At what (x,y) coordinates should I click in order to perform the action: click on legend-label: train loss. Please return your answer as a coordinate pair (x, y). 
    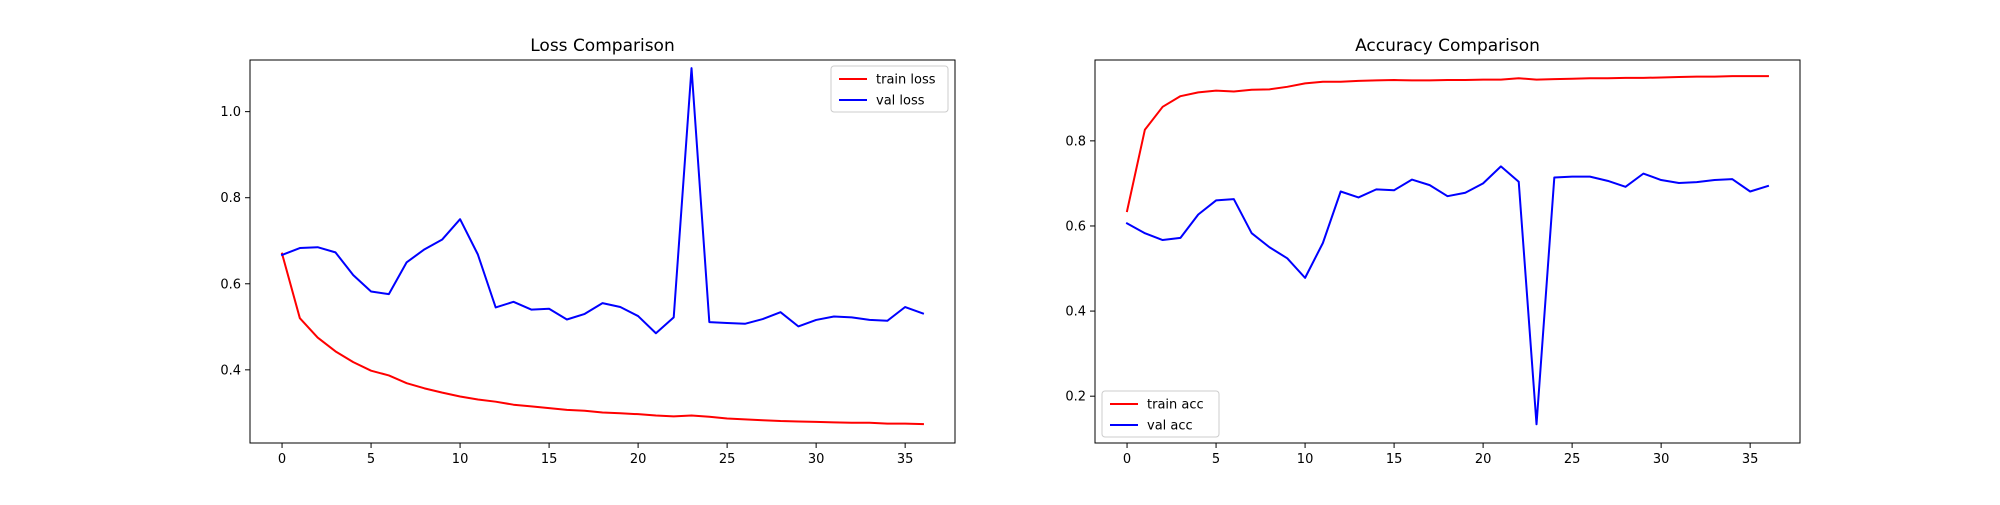
    Looking at the image, I should click on (906, 80).